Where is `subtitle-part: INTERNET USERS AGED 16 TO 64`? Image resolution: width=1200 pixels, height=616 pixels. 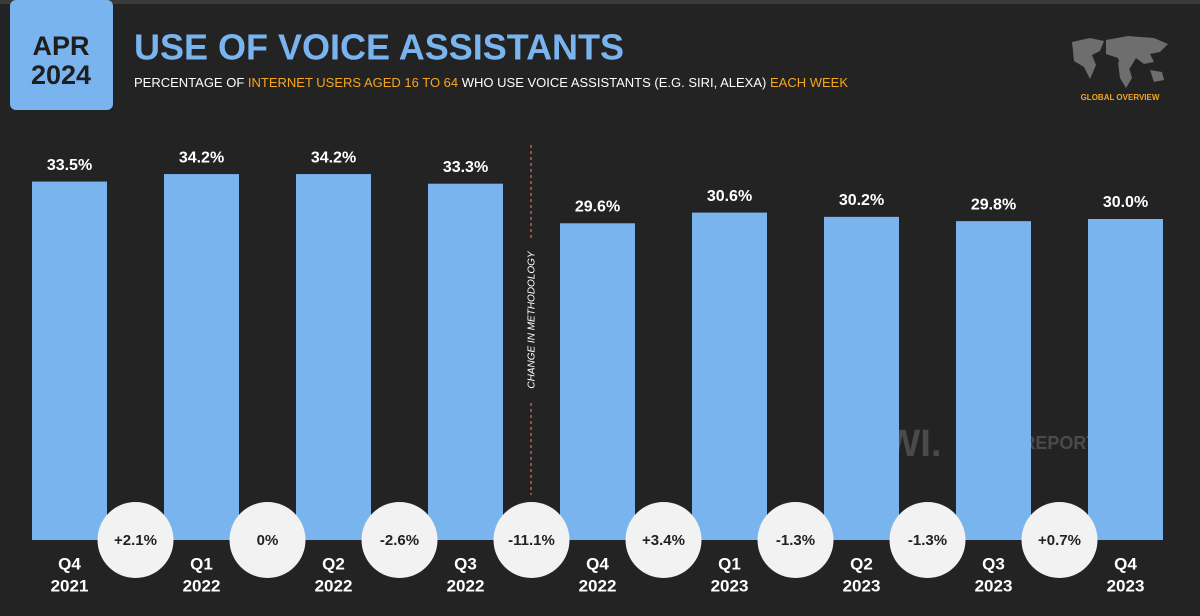 subtitle-part: INTERNET USERS AGED 16 TO 64 is located at coordinates (353, 82).